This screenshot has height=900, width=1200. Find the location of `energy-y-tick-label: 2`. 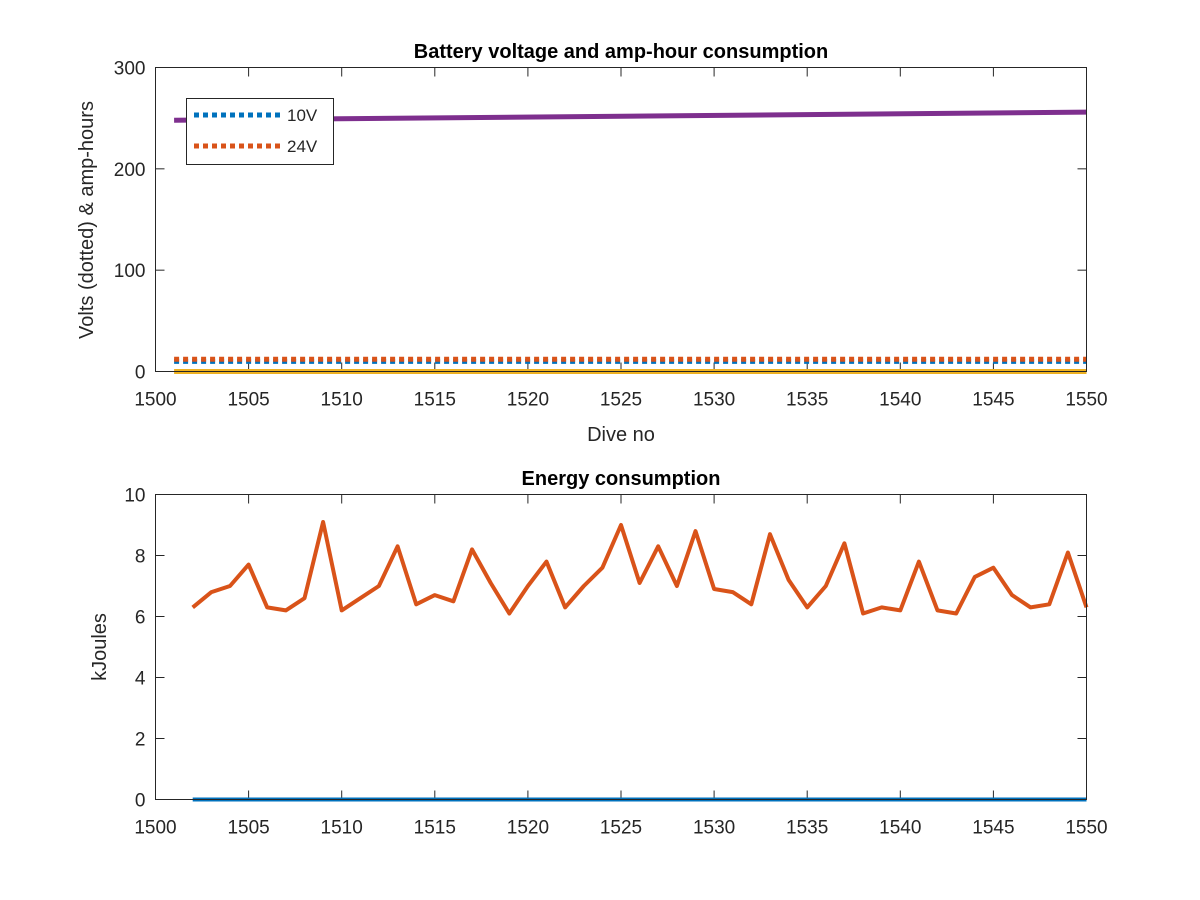

energy-y-tick-label: 2 is located at coordinates (140, 740).